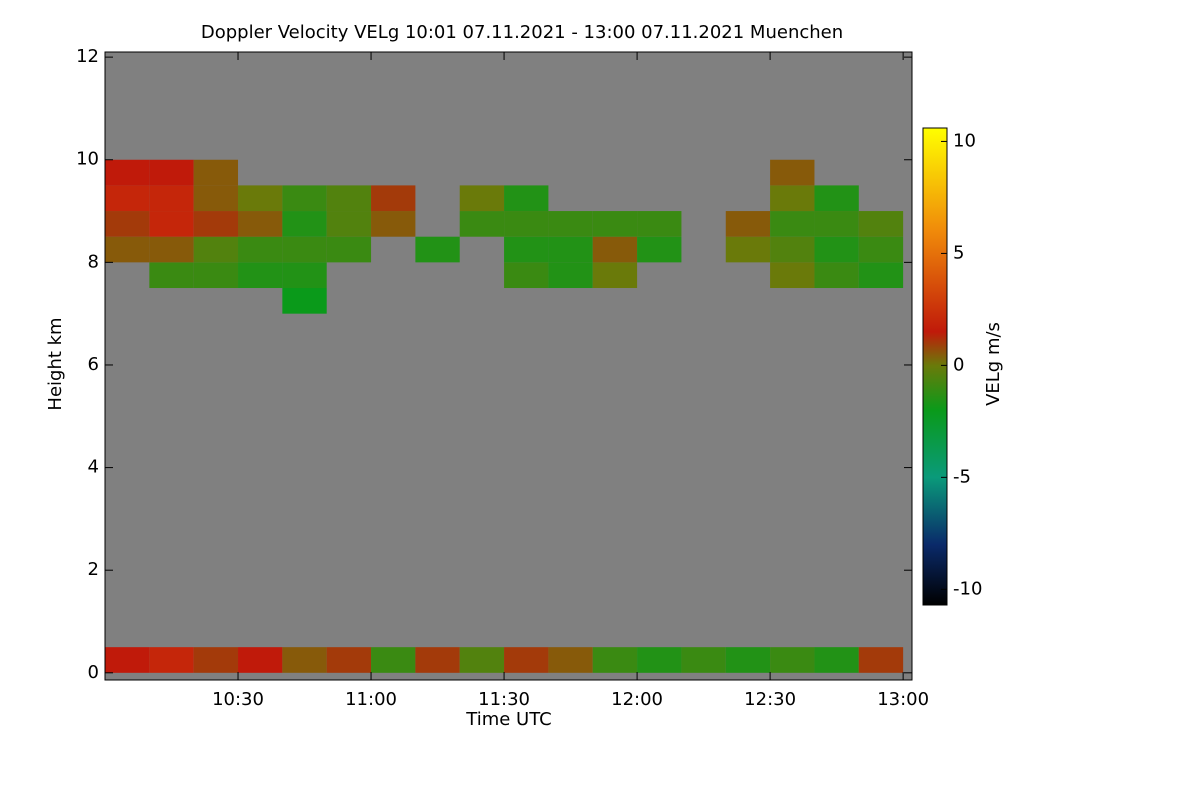 The height and width of the screenshot is (804, 1200). Describe the element at coordinates (93, 569) in the screenshot. I see `y-tick-label: 2` at that location.